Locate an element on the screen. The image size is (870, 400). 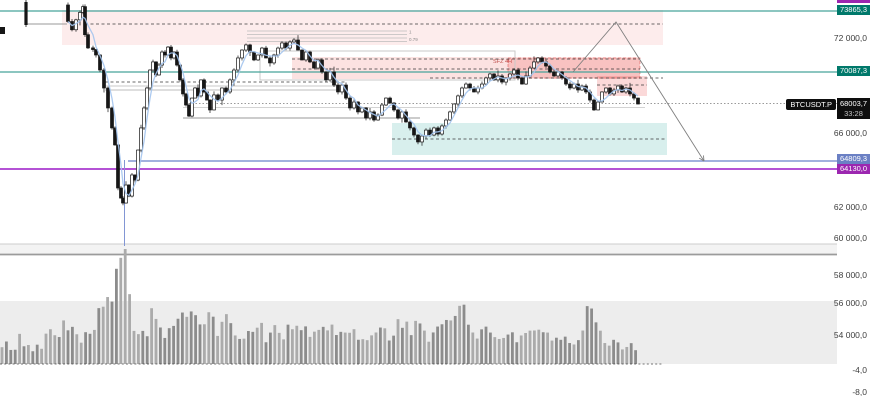
fib-label: 0.79 is located at coordinates (413, 39).